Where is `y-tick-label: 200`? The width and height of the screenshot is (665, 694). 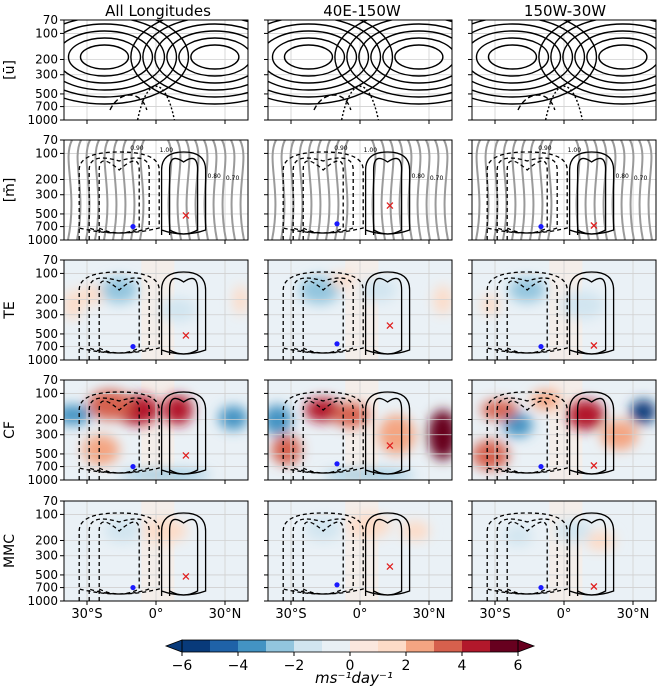 y-tick-label: 200 is located at coordinates (46, 540).